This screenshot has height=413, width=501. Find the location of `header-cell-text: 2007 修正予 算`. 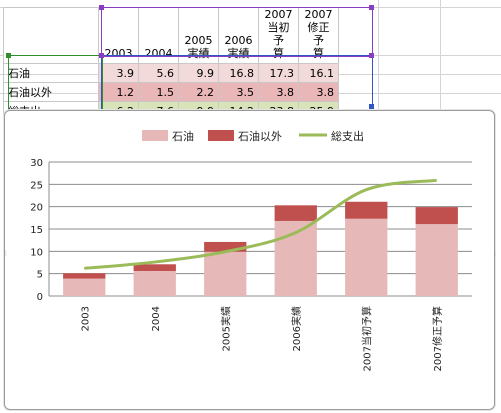

header-cell-text: 2007 修正予 算 is located at coordinates (319, 34).